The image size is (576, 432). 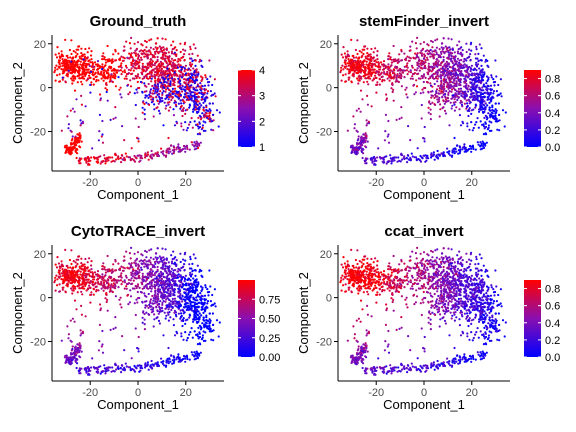 I want to click on x-tick-label: 0, so click(x=424, y=183).